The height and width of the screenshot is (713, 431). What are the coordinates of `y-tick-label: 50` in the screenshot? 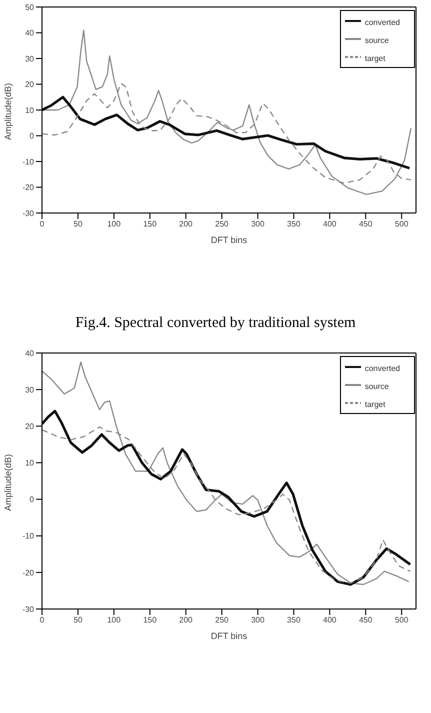 It's located at (30, 7).